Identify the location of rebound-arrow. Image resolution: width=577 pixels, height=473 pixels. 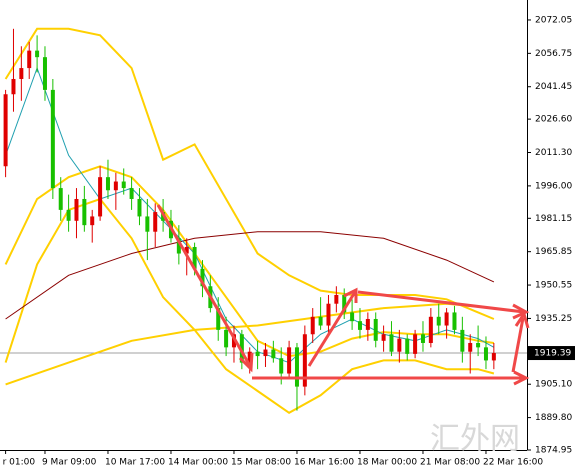
(332, 329).